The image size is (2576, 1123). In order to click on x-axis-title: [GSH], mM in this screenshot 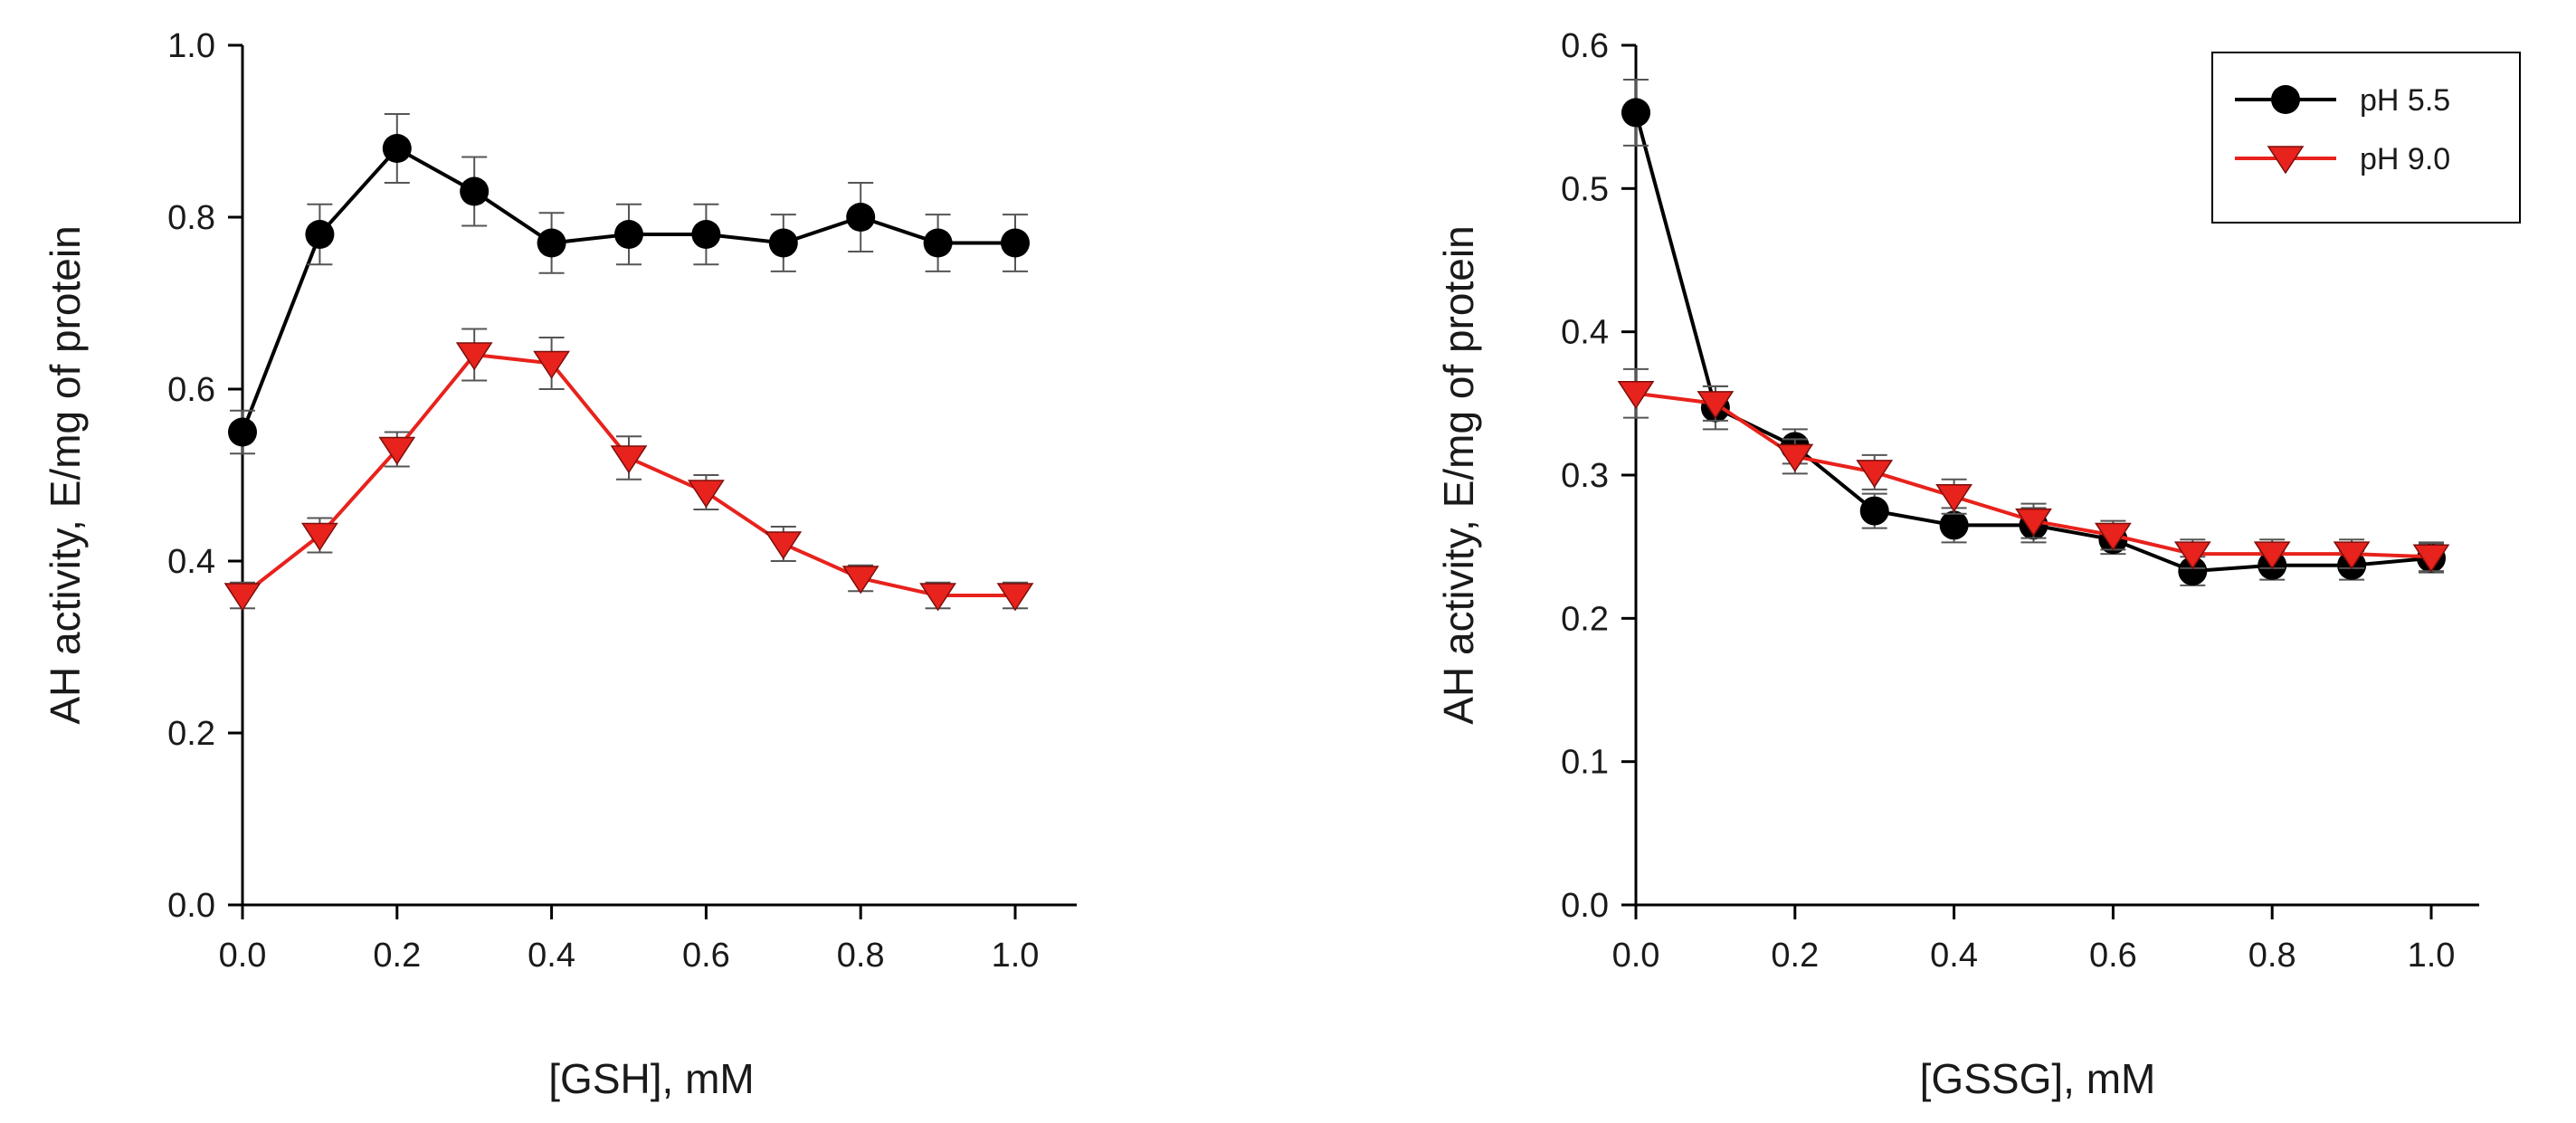, I will do `click(651, 1078)`.